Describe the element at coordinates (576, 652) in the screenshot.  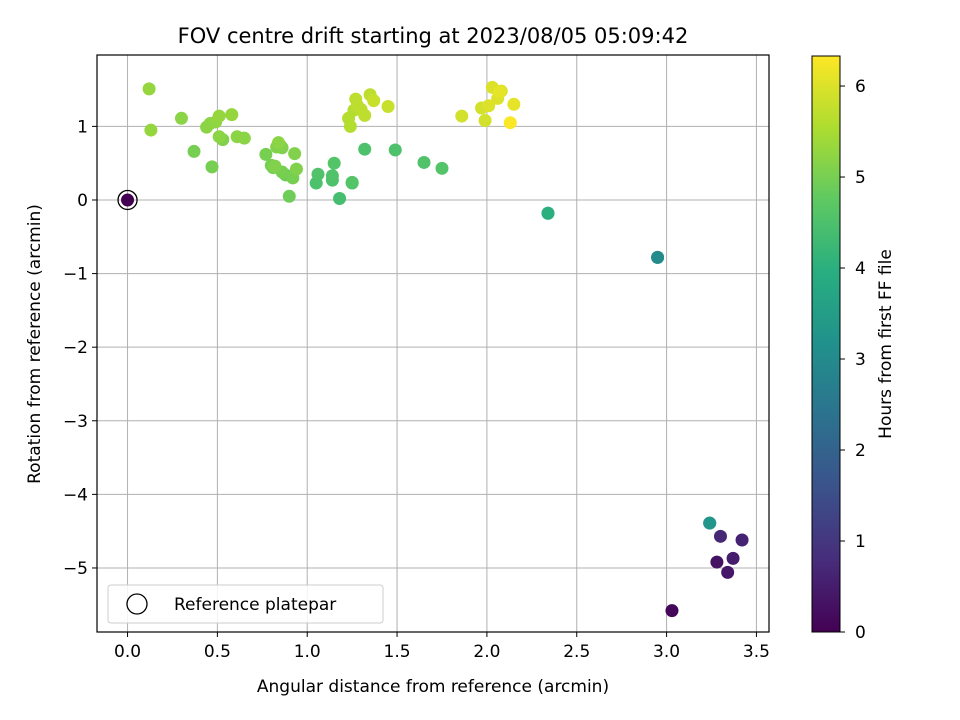
I see `x-tick-label: 2.5` at that location.